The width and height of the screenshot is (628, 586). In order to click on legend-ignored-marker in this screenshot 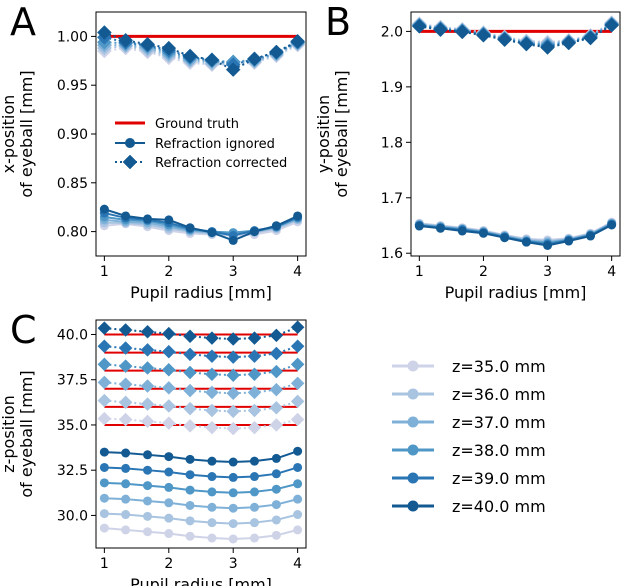, I will do `click(130, 143)`.